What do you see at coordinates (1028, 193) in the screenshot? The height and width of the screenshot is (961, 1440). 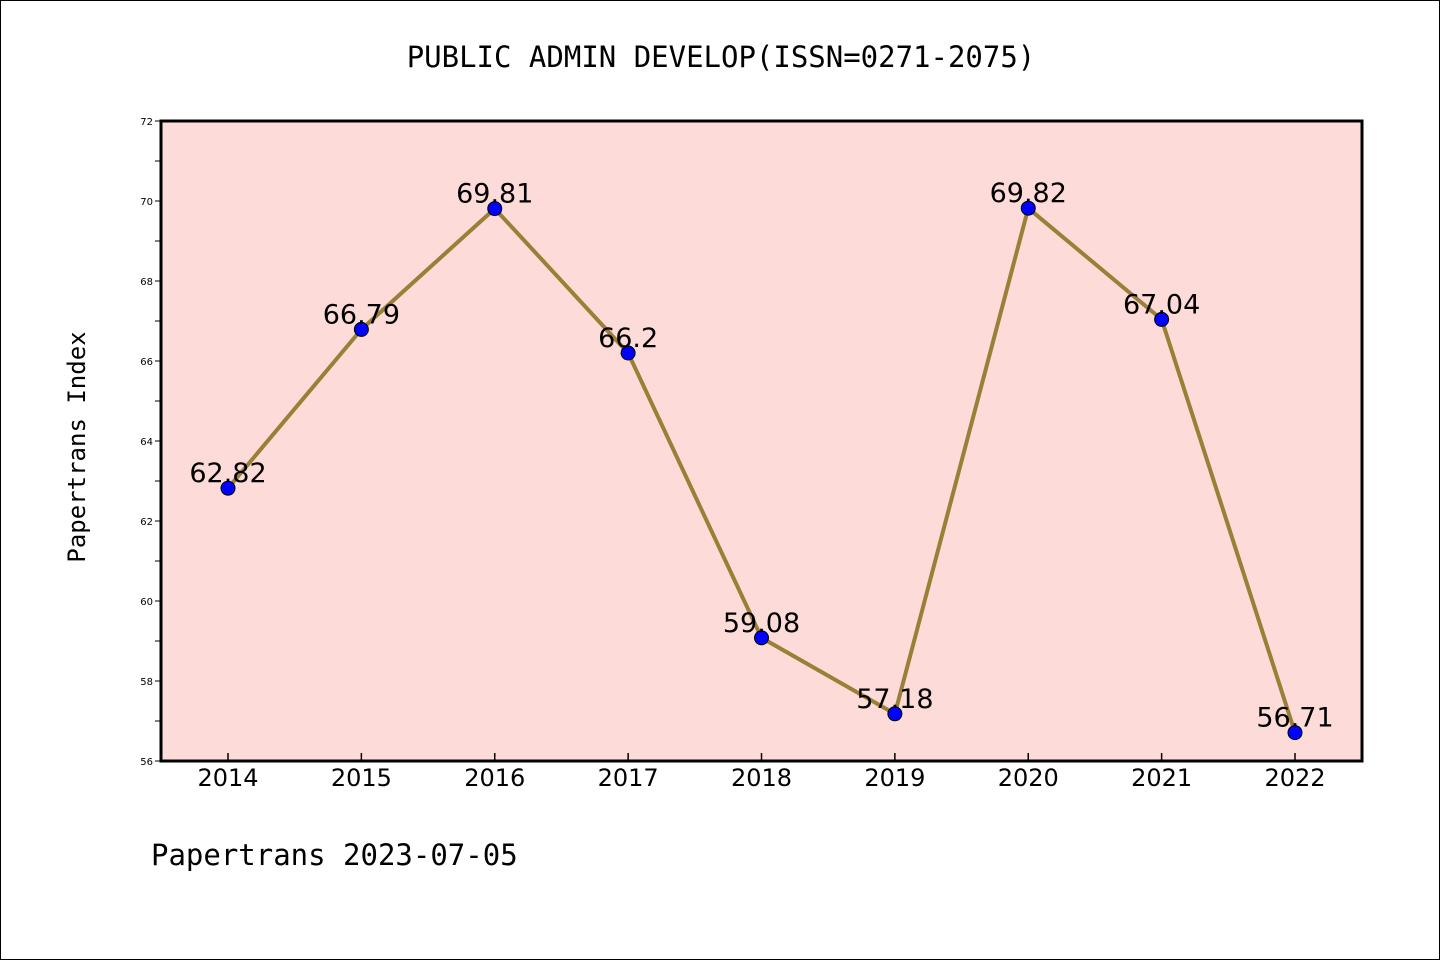 I see `data-label: 69.82` at bounding box center [1028, 193].